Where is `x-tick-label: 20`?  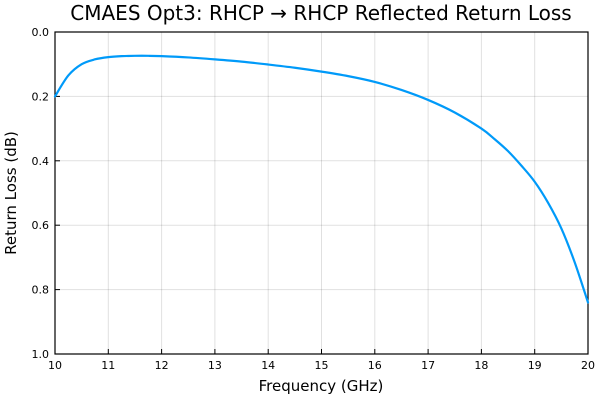
x-tick-label: 20 is located at coordinates (588, 365).